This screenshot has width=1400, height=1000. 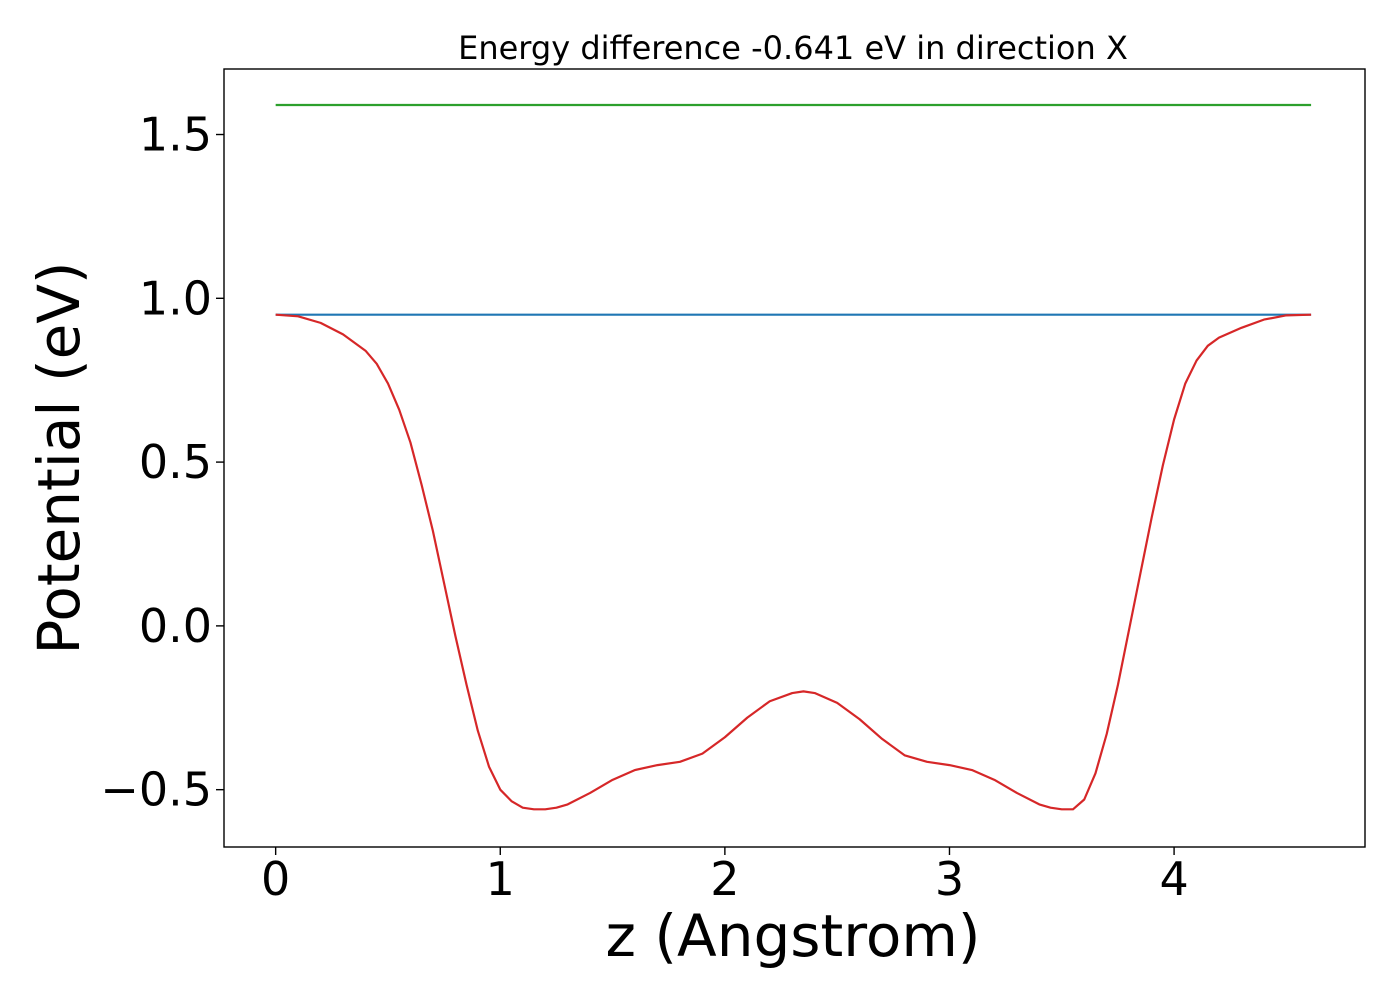 I want to click on y-axis-label: Potential (eV), so click(x=59, y=457).